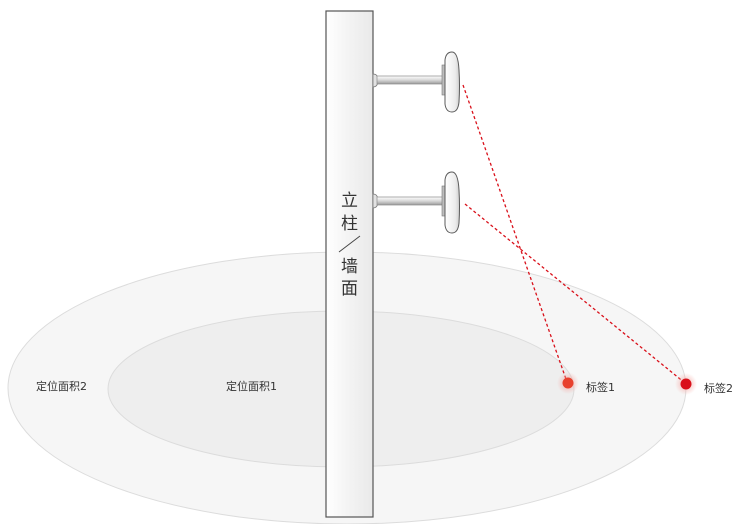  I want to click on pillar-slash, so click(349, 244).